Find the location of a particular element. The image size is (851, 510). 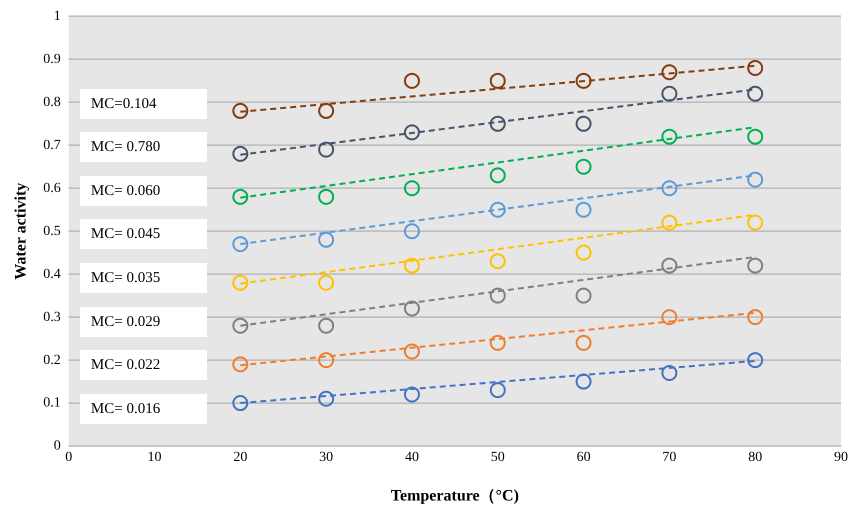

text-box: MC= 0.060 is located at coordinates (143, 191).